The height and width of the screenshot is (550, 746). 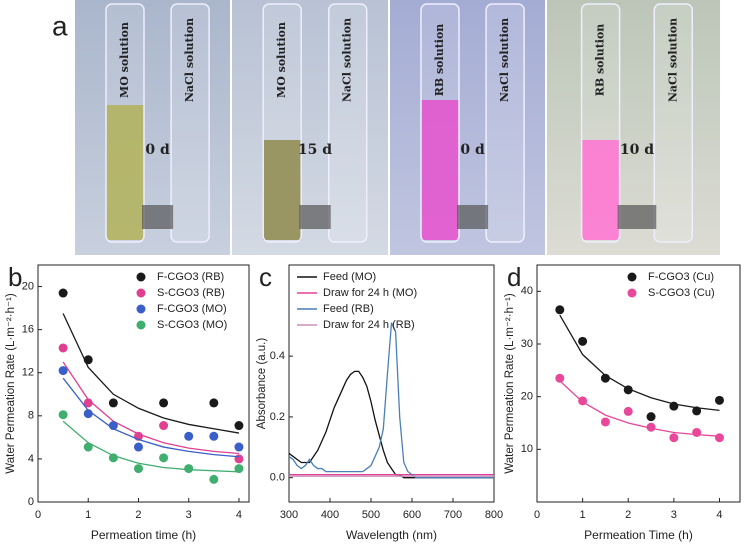 I want to click on x-axis-label: Wavelength (nm), so click(x=391, y=535).